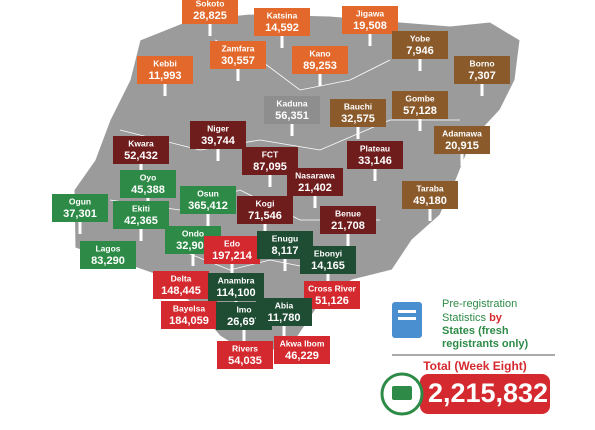 The image size is (595, 430). What do you see at coordinates (348, 226) in the screenshot?
I see `state-value: 21,708` at bounding box center [348, 226].